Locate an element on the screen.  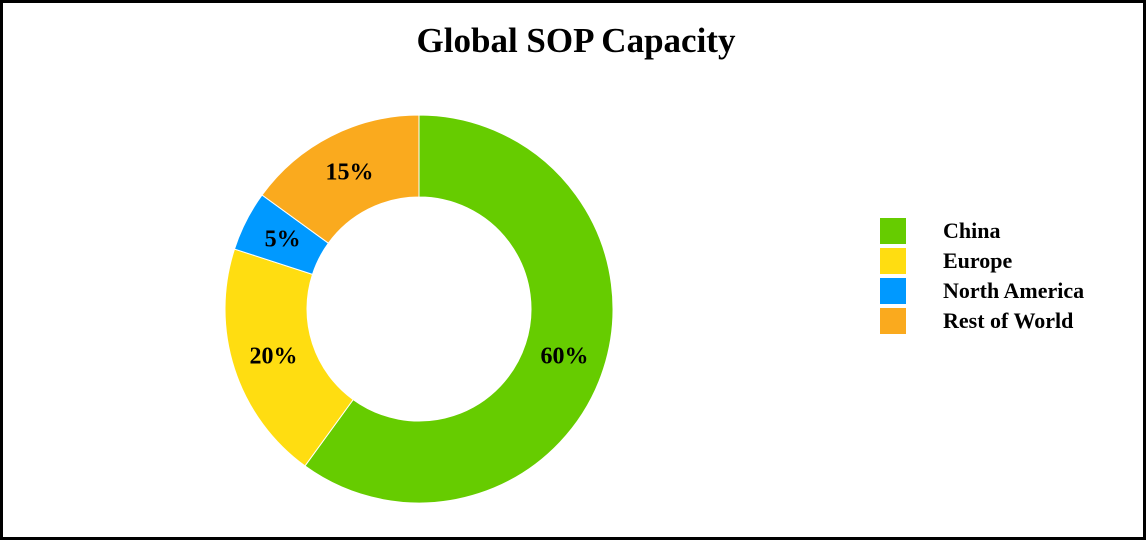
chart-legend: China Europe North America Rest of World is located at coordinates (982, 276).